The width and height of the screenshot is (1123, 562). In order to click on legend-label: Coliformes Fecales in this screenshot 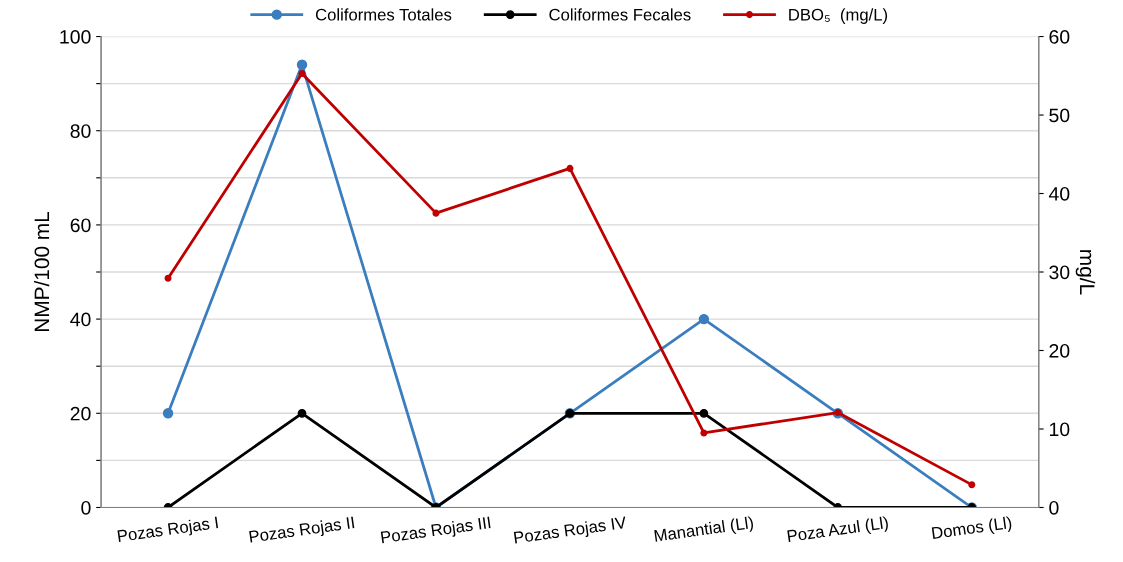, I will do `click(620, 14)`.